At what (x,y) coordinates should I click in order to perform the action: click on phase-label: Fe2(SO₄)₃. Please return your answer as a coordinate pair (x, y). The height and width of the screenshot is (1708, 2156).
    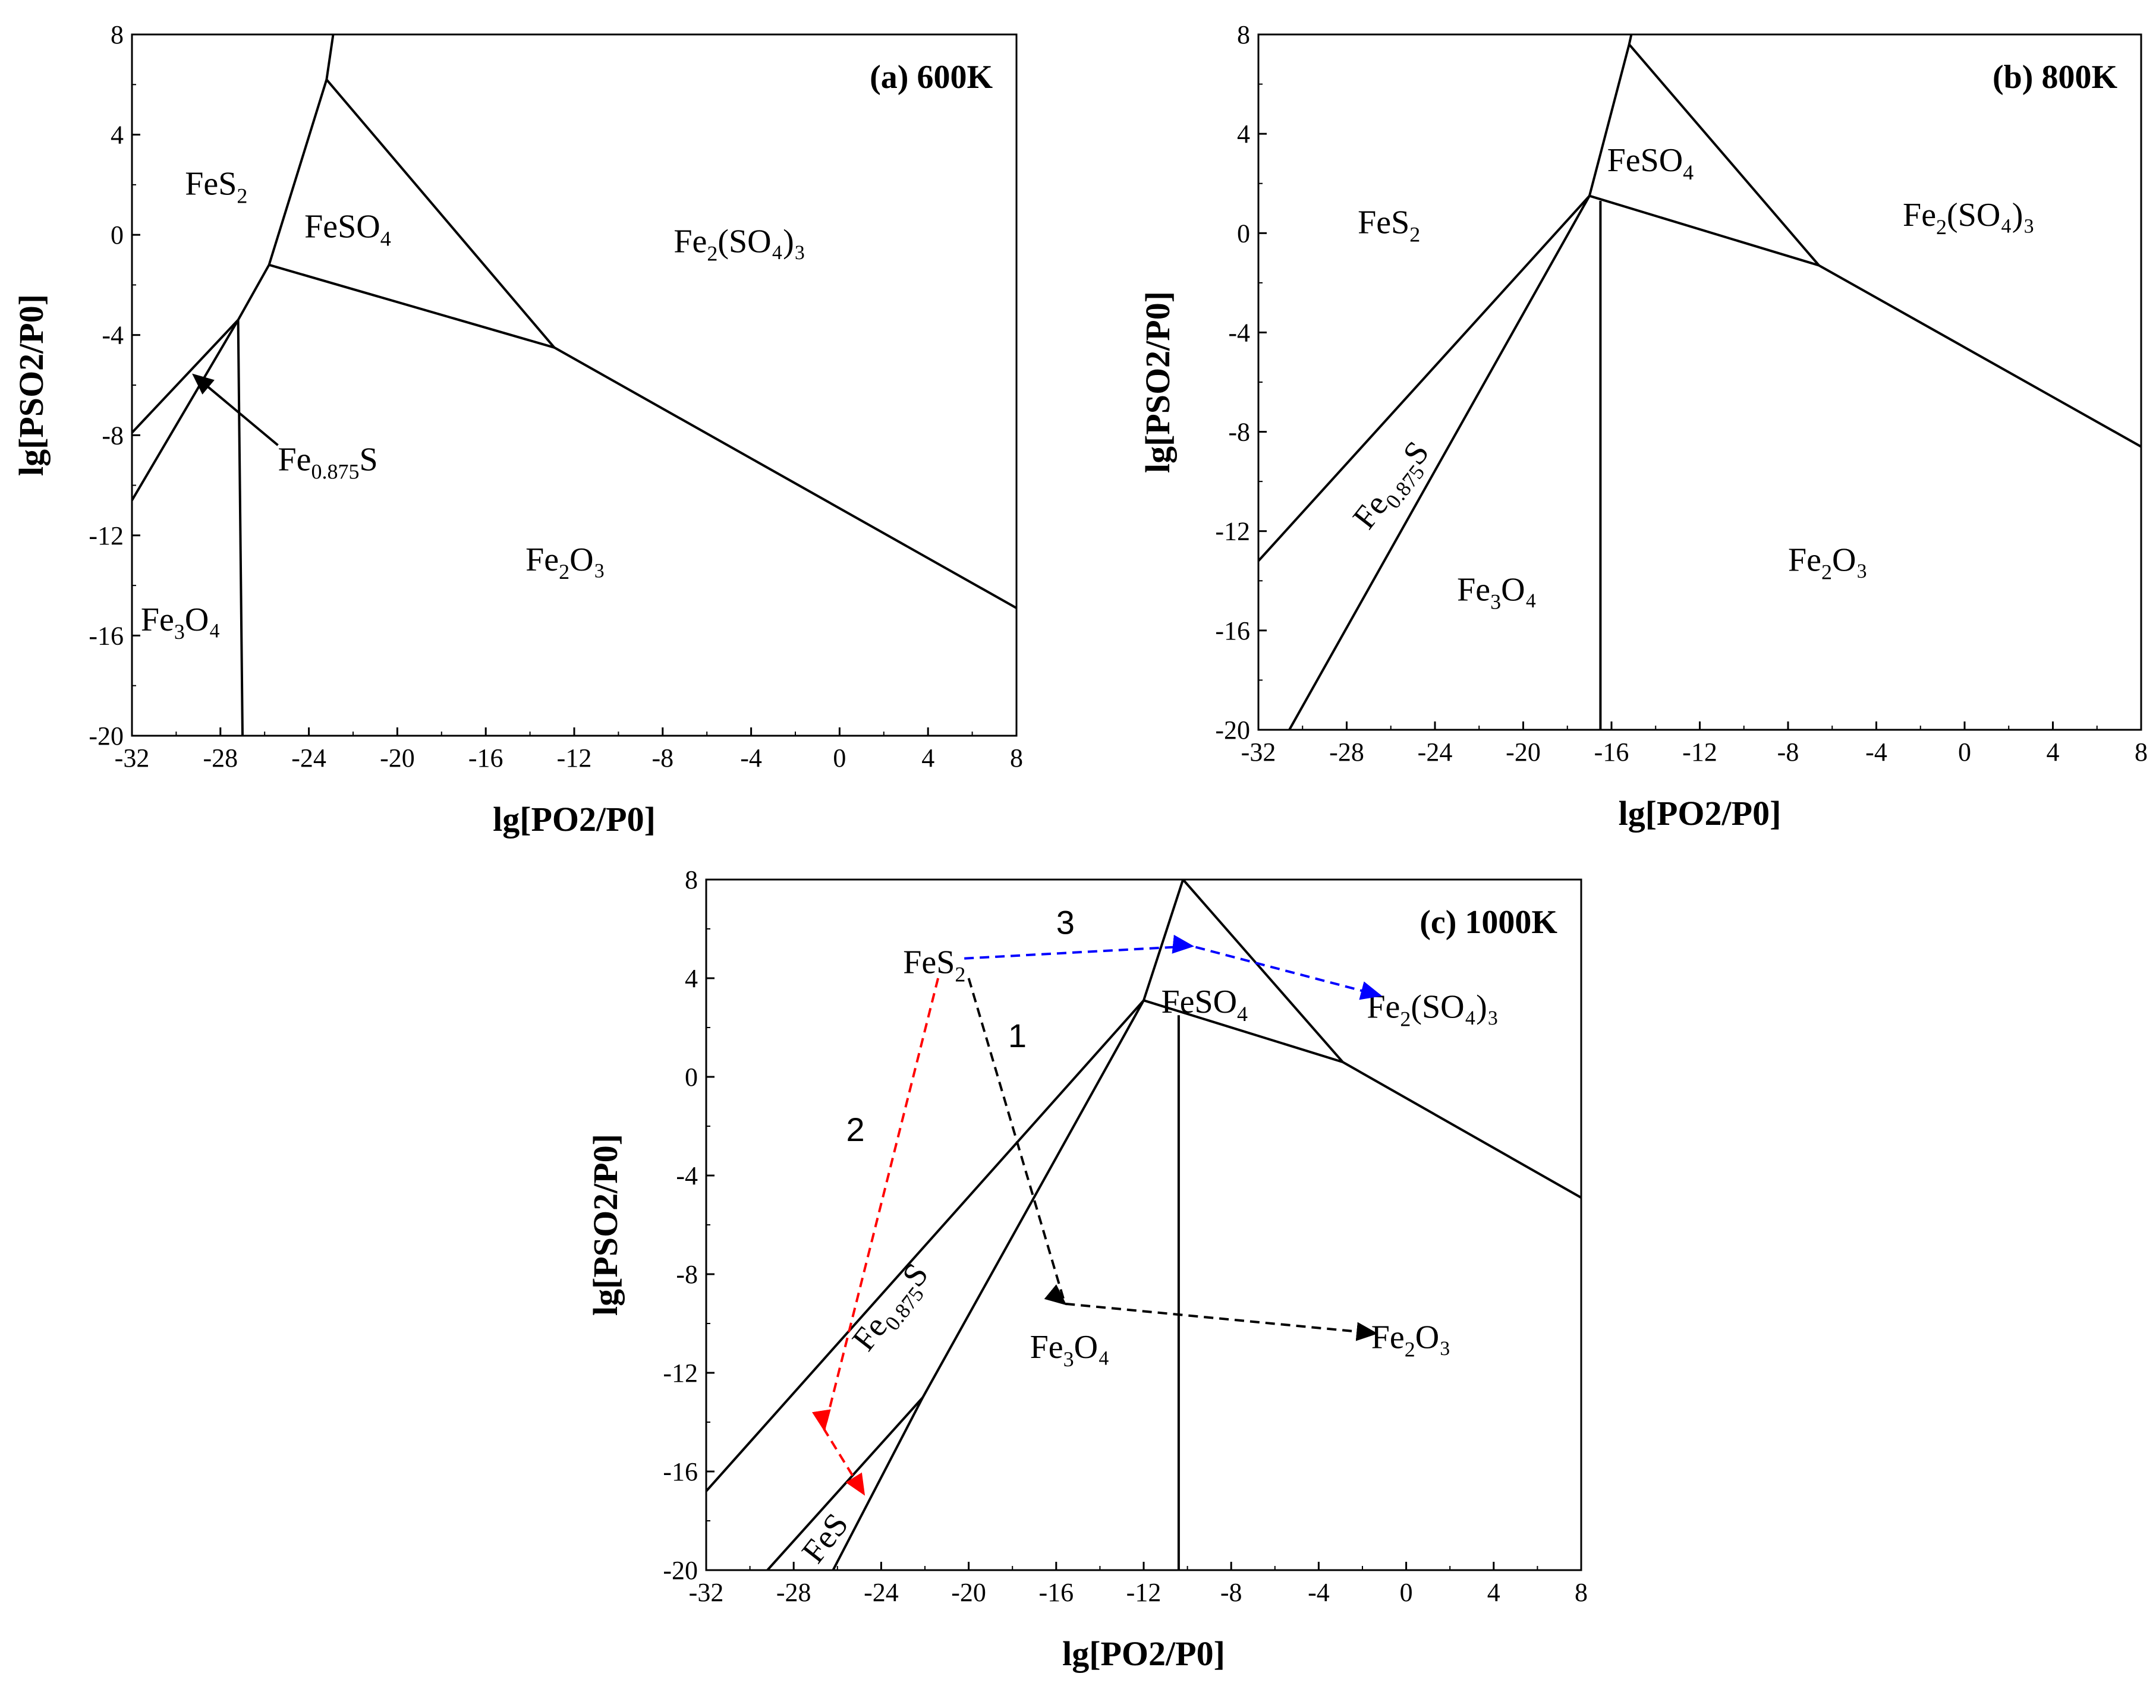
    Looking at the image, I should click on (1969, 218).